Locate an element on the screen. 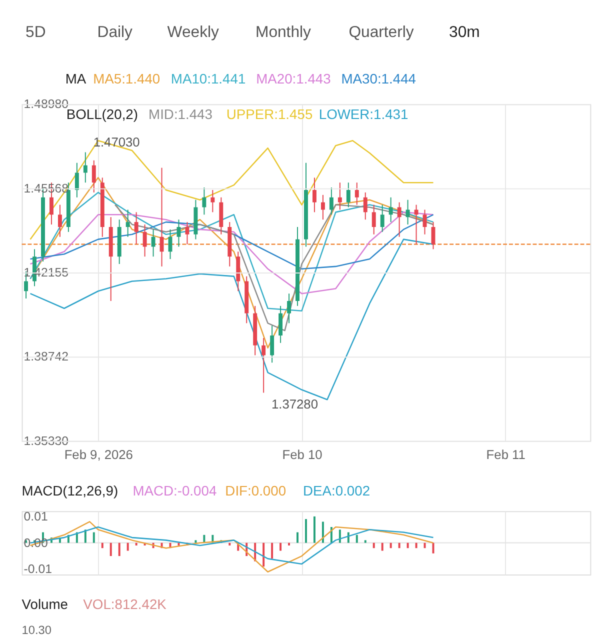  text: Monthly is located at coordinates (284, 32).